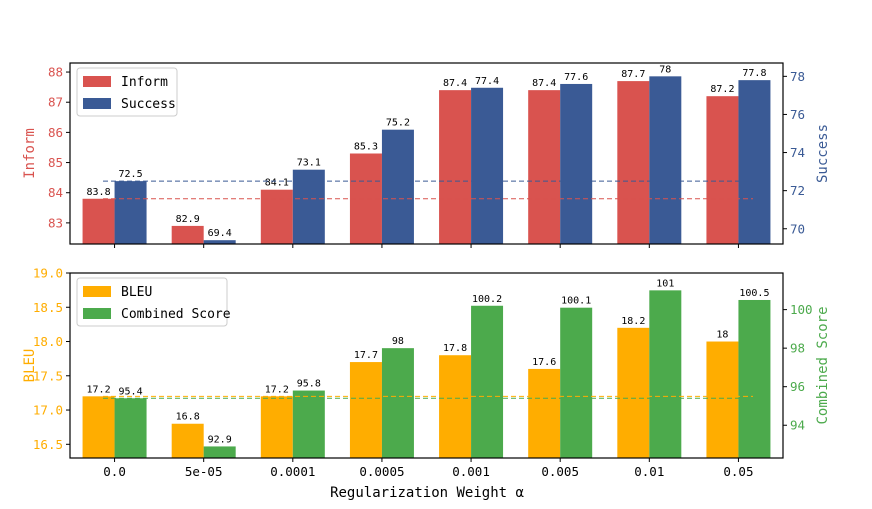 This screenshot has height=509, width=872. Describe the element at coordinates (722, 335) in the screenshot. I see `data-label: 18` at that location.